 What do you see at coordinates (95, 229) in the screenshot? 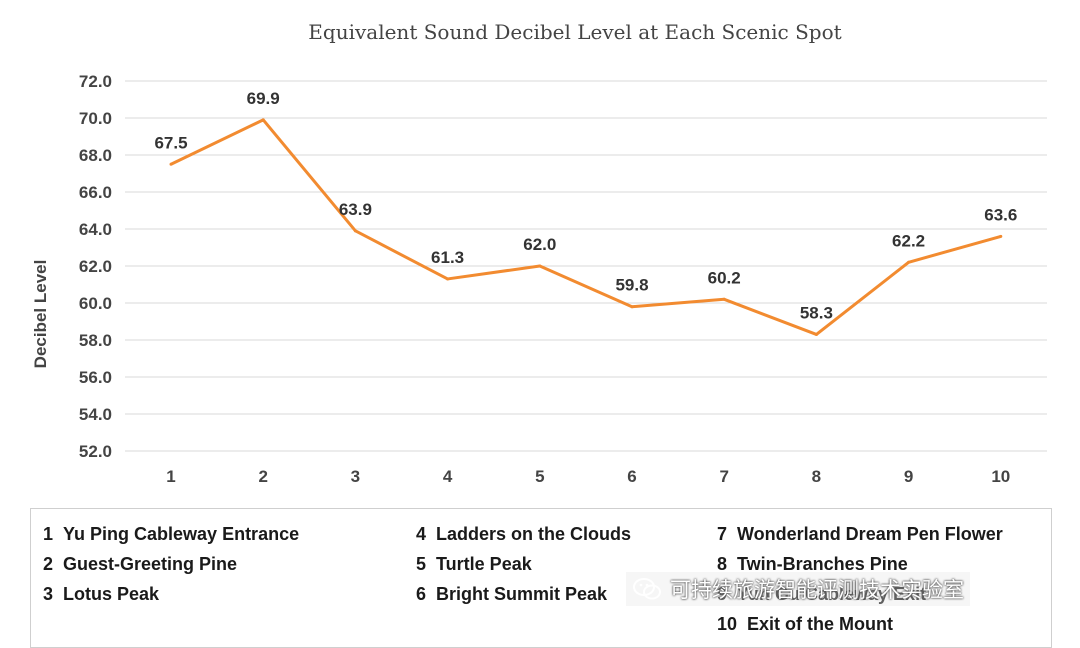
I see `y-tick-label: 64.0` at bounding box center [95, 229].